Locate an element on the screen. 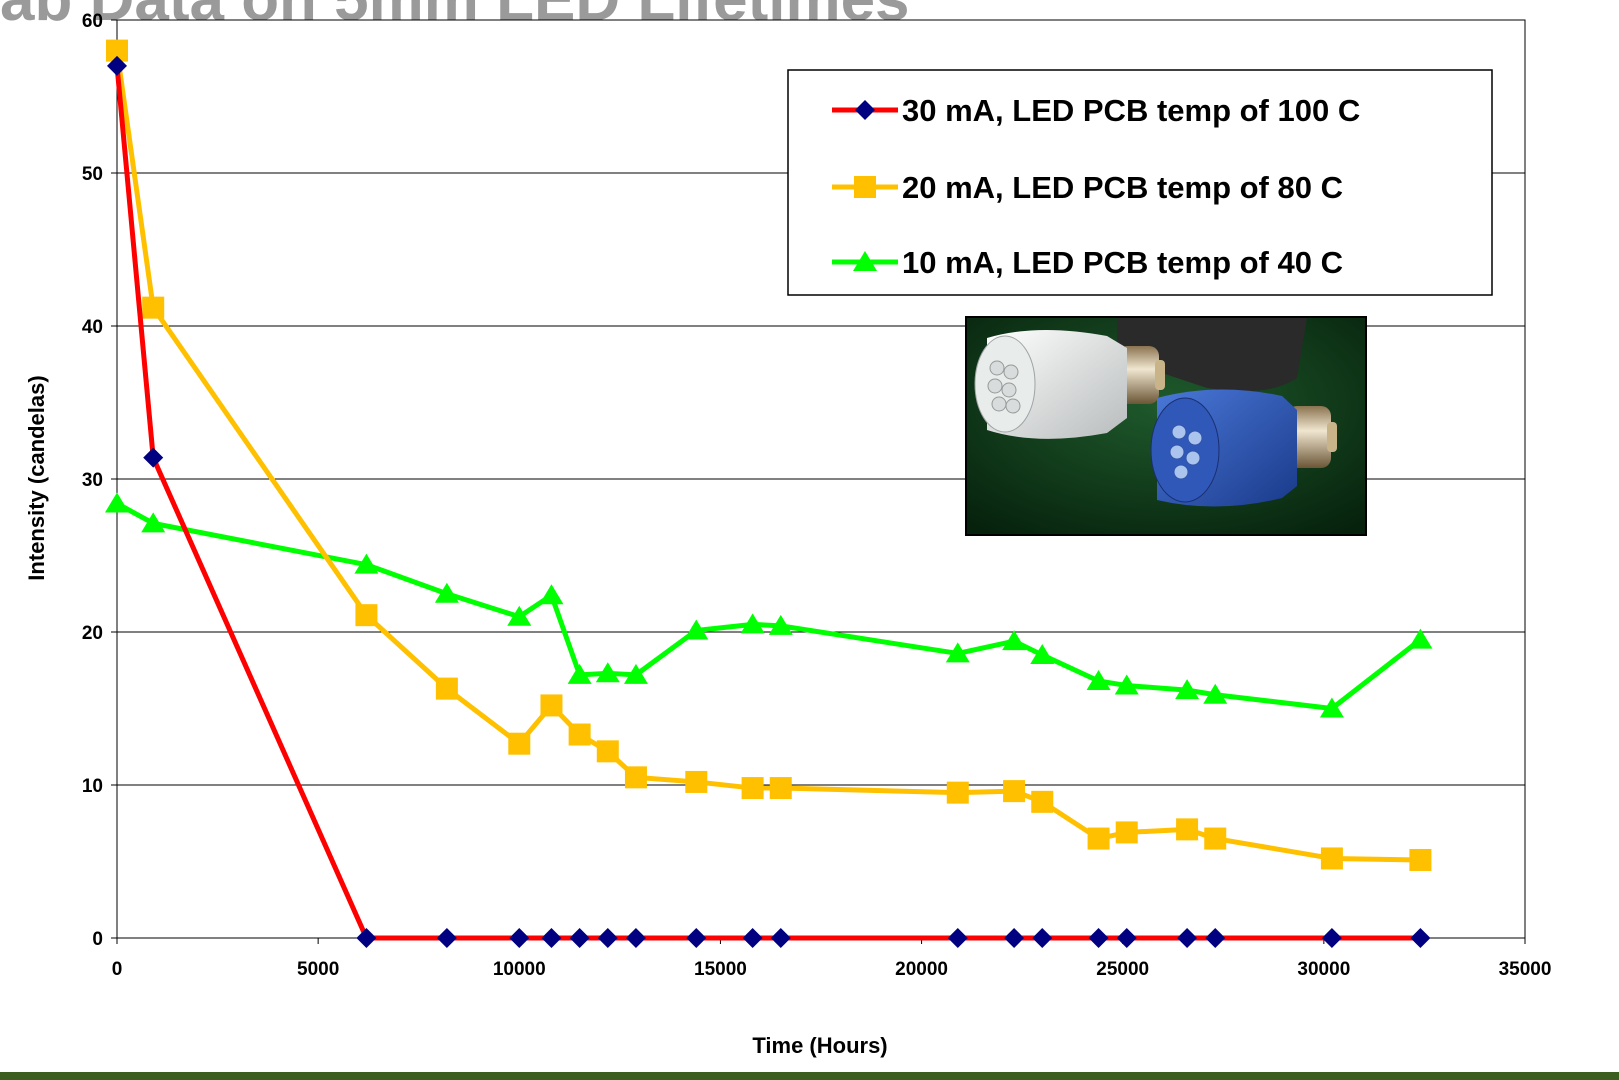 The width and height of the screenshot is (1619, 1080). legend-entry: 30 mA, LED PCB temp of 100 C is located at coordinates (1096, 110).